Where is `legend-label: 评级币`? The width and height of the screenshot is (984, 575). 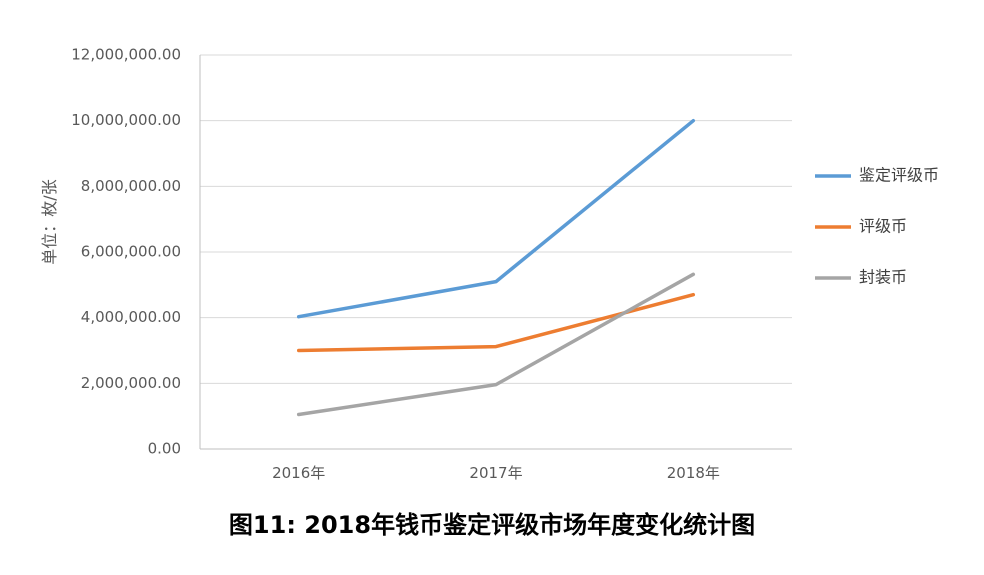 legend-label: 评级币 is located at coordinates (883, 226).